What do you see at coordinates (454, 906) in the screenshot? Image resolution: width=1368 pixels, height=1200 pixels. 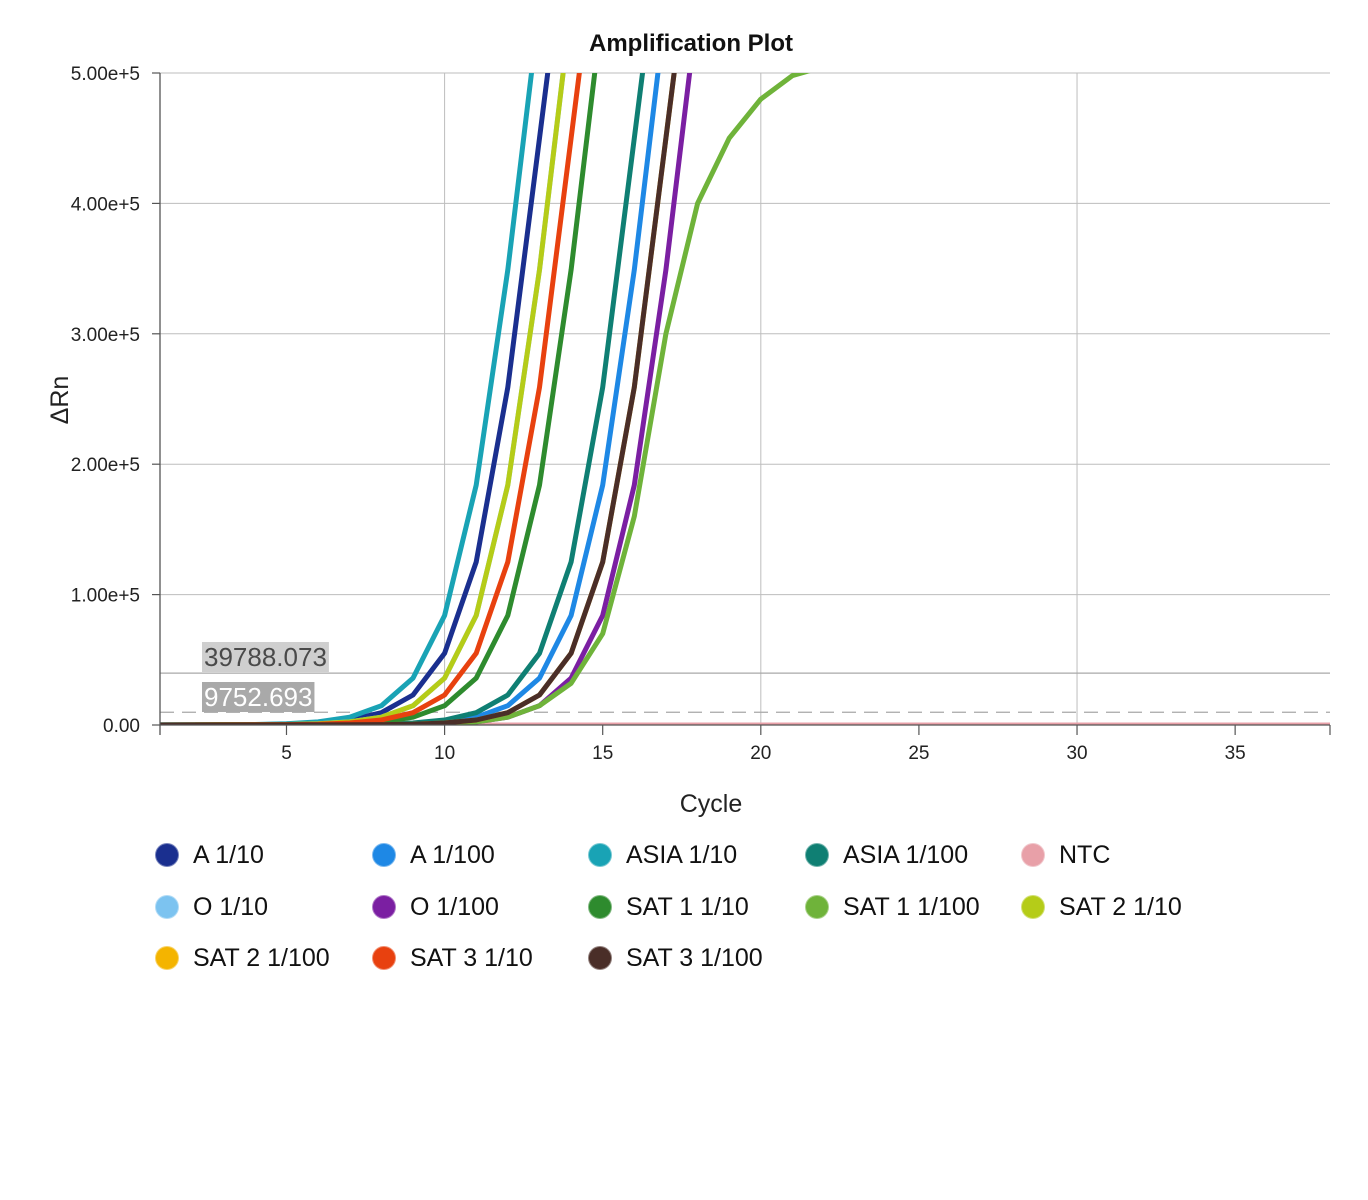 I see `legend-label: O 1/100` at bounding box center [454, 906].